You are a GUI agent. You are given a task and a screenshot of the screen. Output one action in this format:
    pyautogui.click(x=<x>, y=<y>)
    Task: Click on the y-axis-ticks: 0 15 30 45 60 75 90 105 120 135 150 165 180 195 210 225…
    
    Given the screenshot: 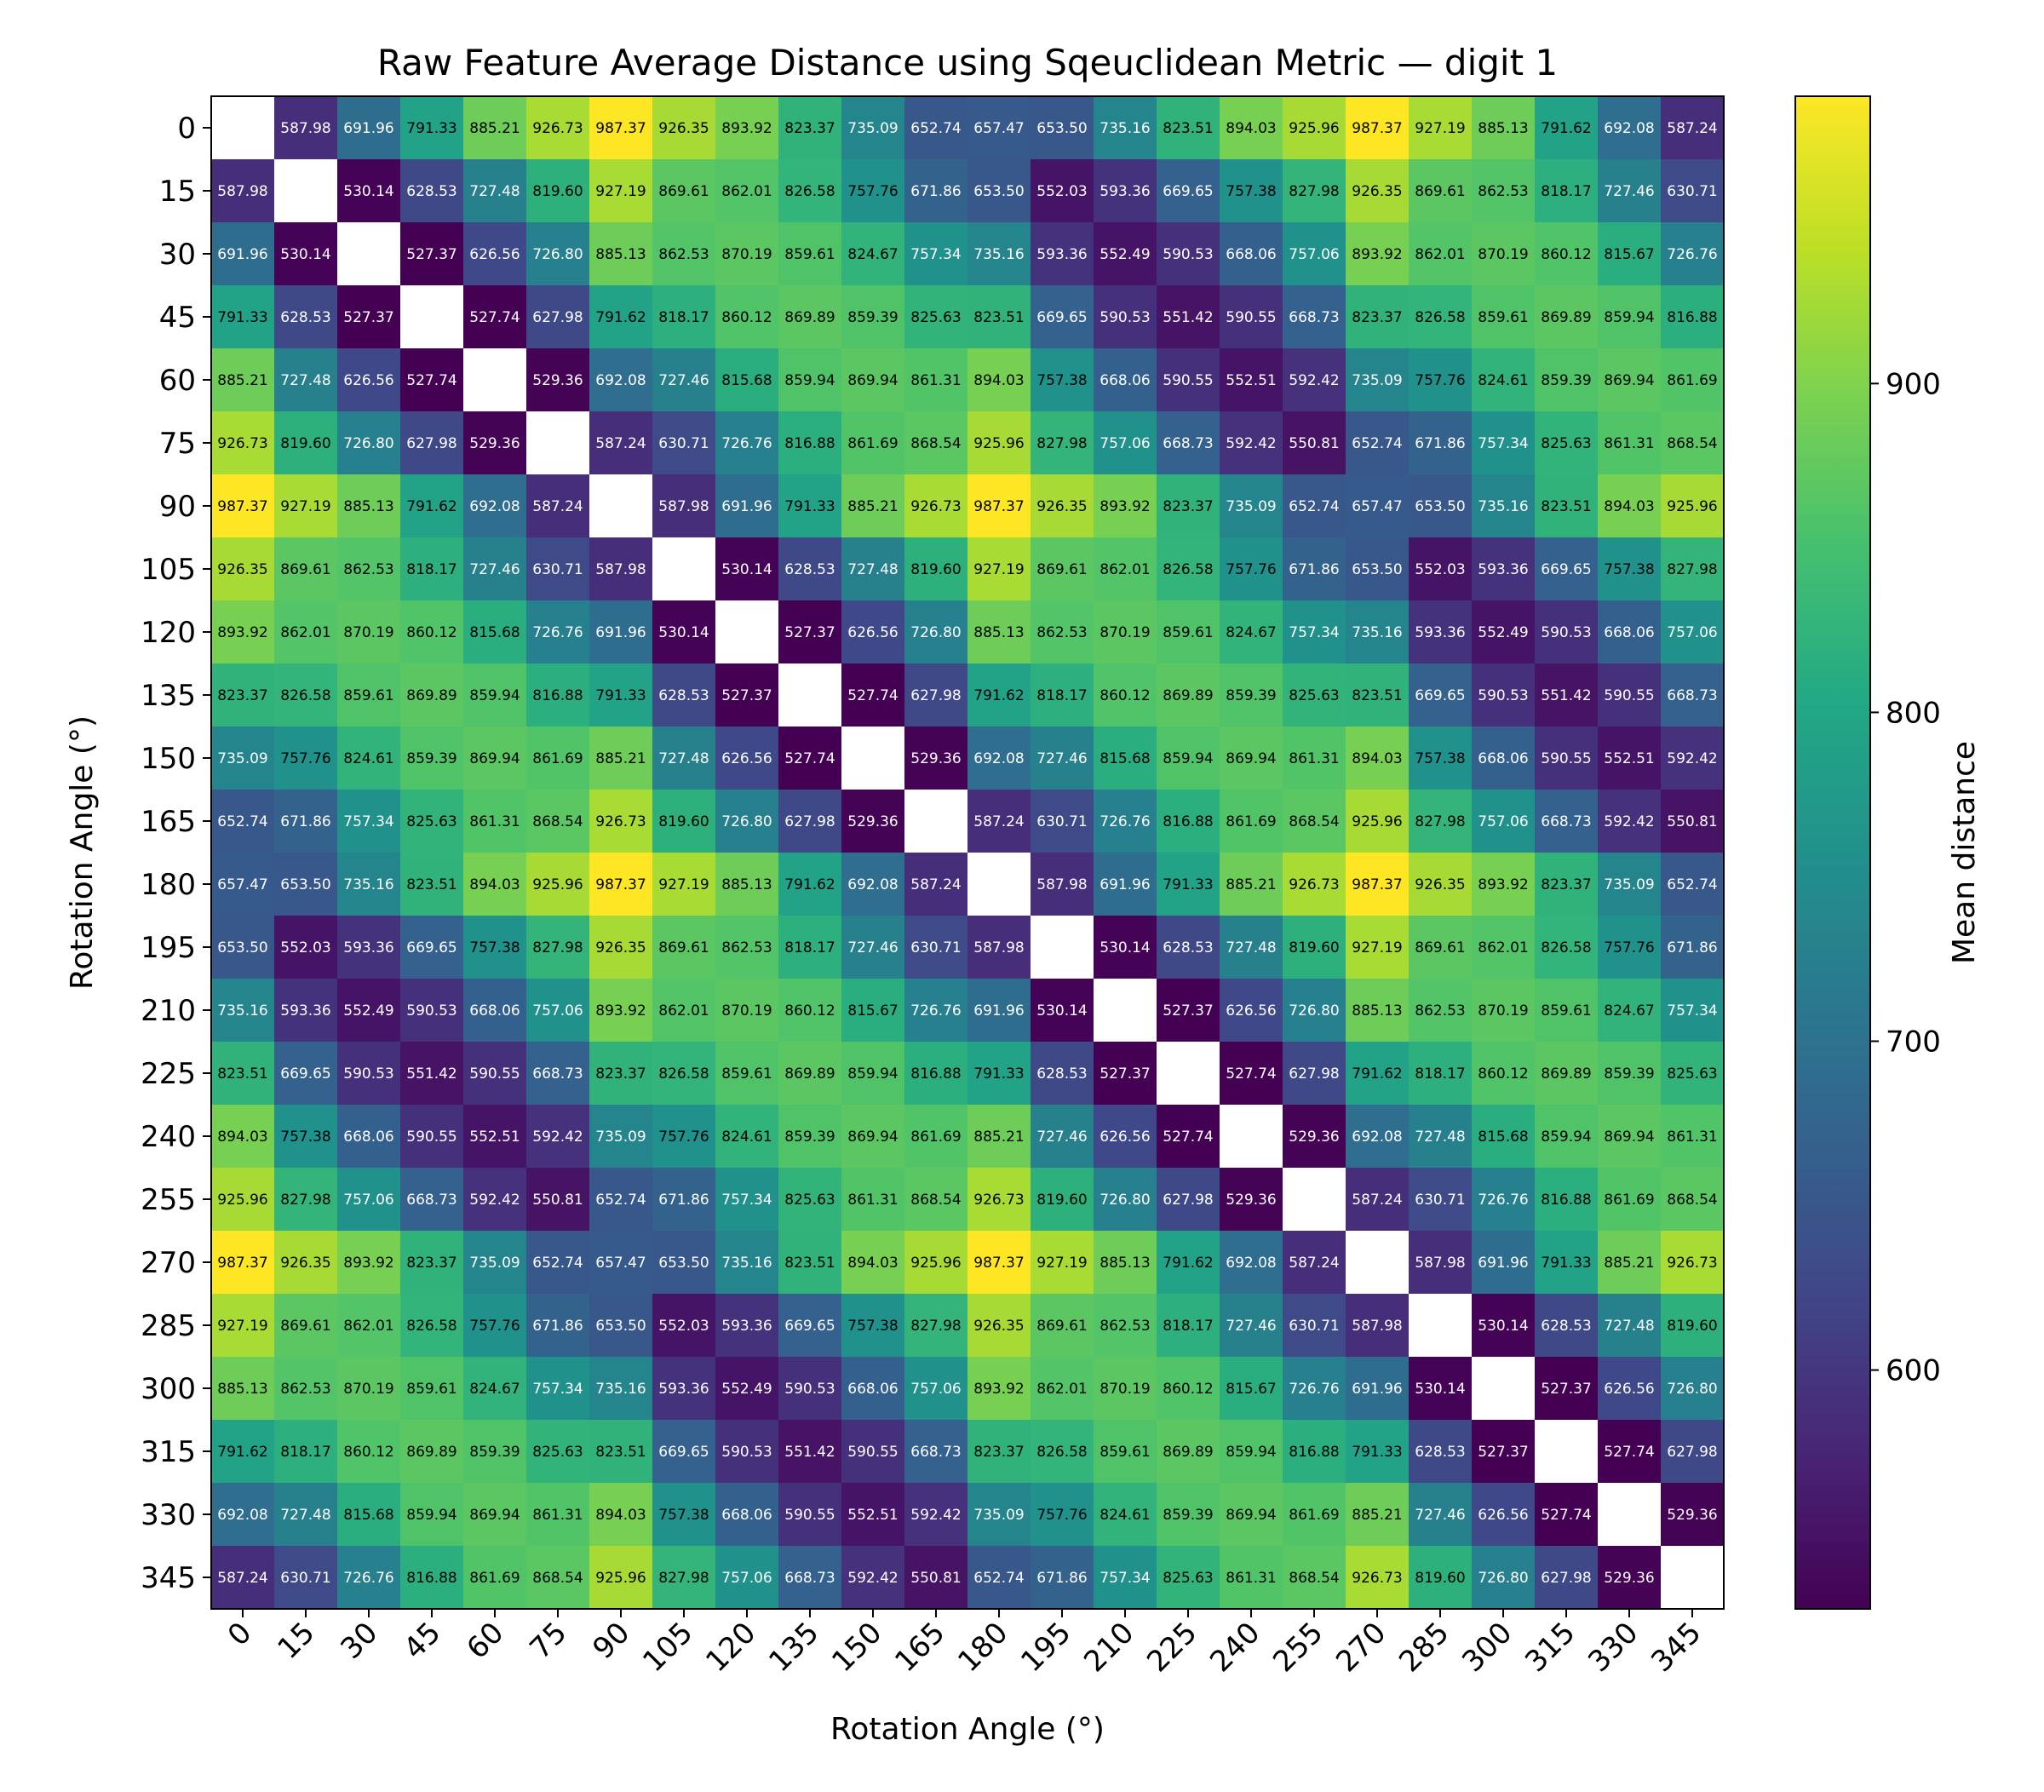 What is the action you would take?
    pyautogui.click(x=176, y=853)
    